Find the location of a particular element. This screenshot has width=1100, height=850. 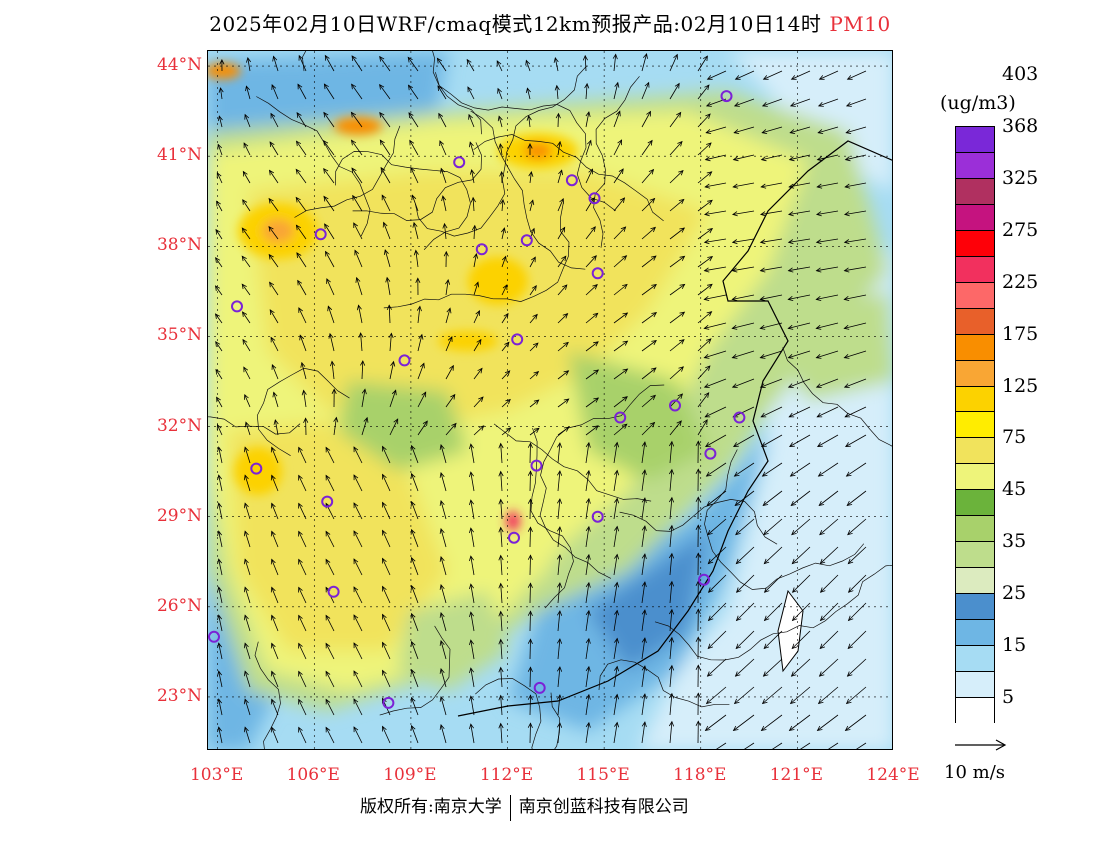

colorbar-segment is located at coordinates (975, 140).